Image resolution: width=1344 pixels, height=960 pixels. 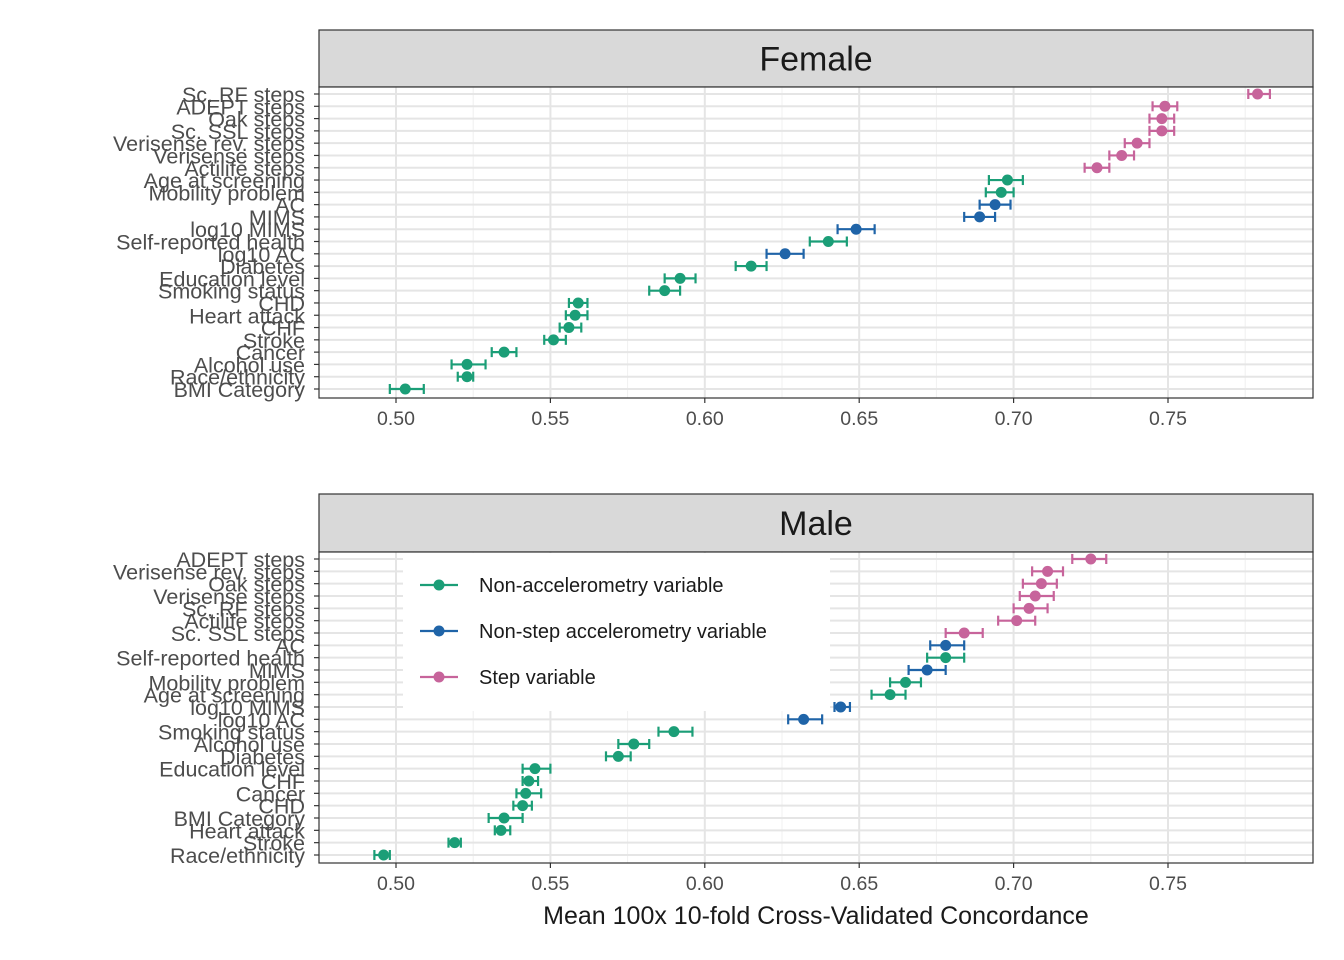 What do you see at coordinates (616, 632) in the screenshot?
I see `legend-box` at bounding box center [616, 632].